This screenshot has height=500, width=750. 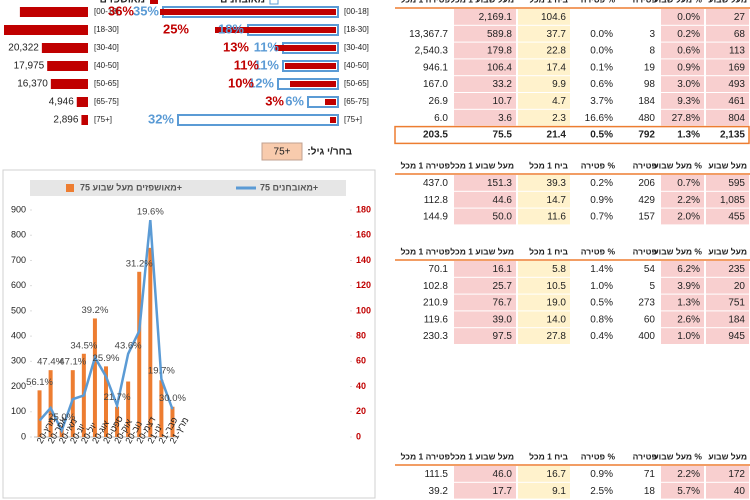 What do you see at coordinates (645, 251) in the screenshot?
I see `table-header: פטירה` at bounding box center [645, 251].